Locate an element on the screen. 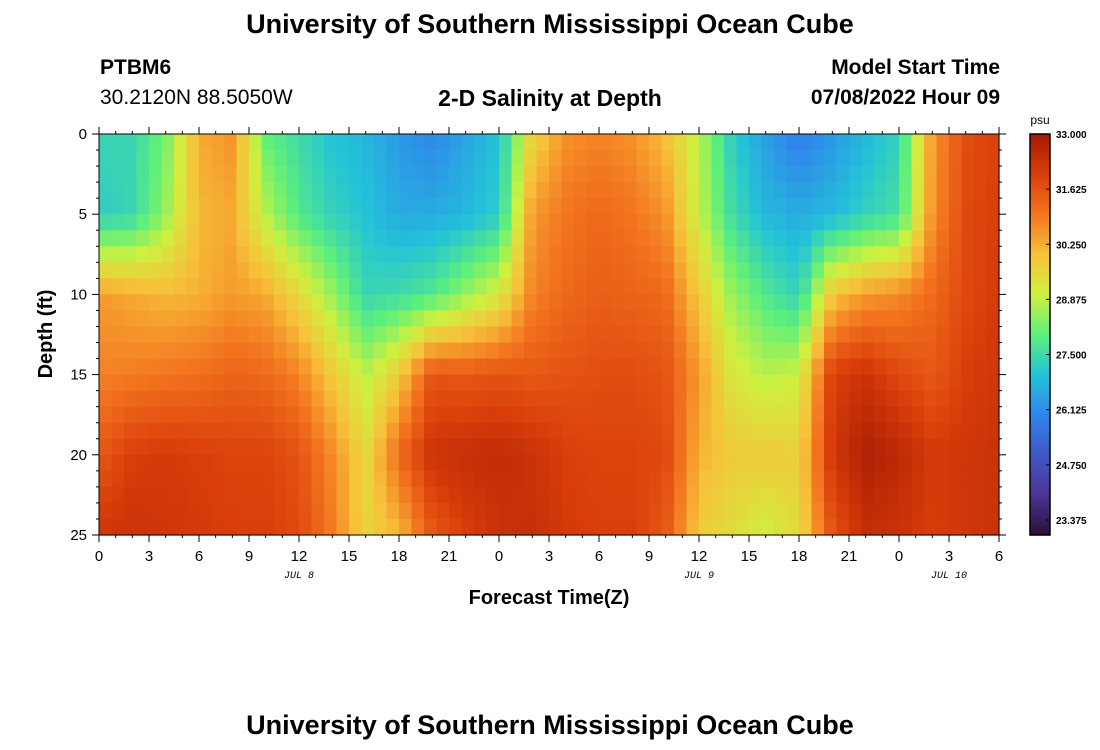 This screenshot has height=750, width=1100. x-tick-label: 21 is located at coordinates (849, 556).